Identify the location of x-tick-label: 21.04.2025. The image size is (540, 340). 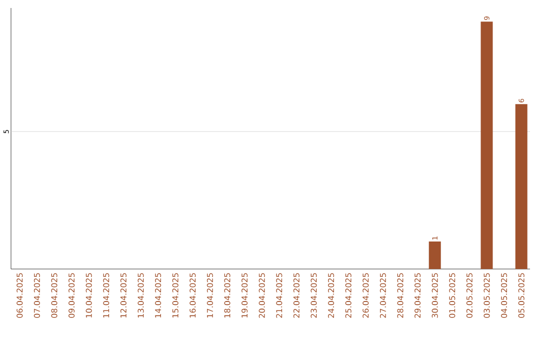
(279, 295).